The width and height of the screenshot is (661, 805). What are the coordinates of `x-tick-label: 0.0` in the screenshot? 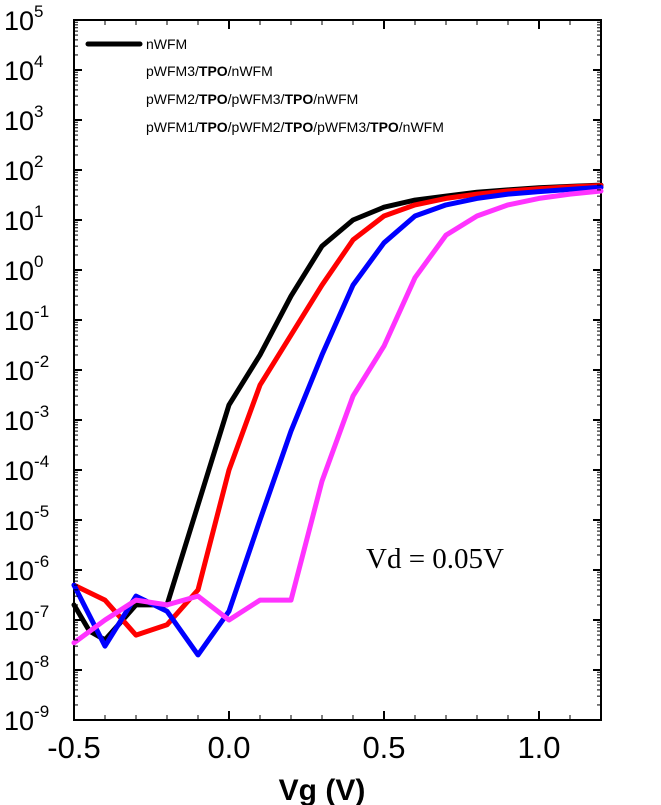 It's located at (228, 747).